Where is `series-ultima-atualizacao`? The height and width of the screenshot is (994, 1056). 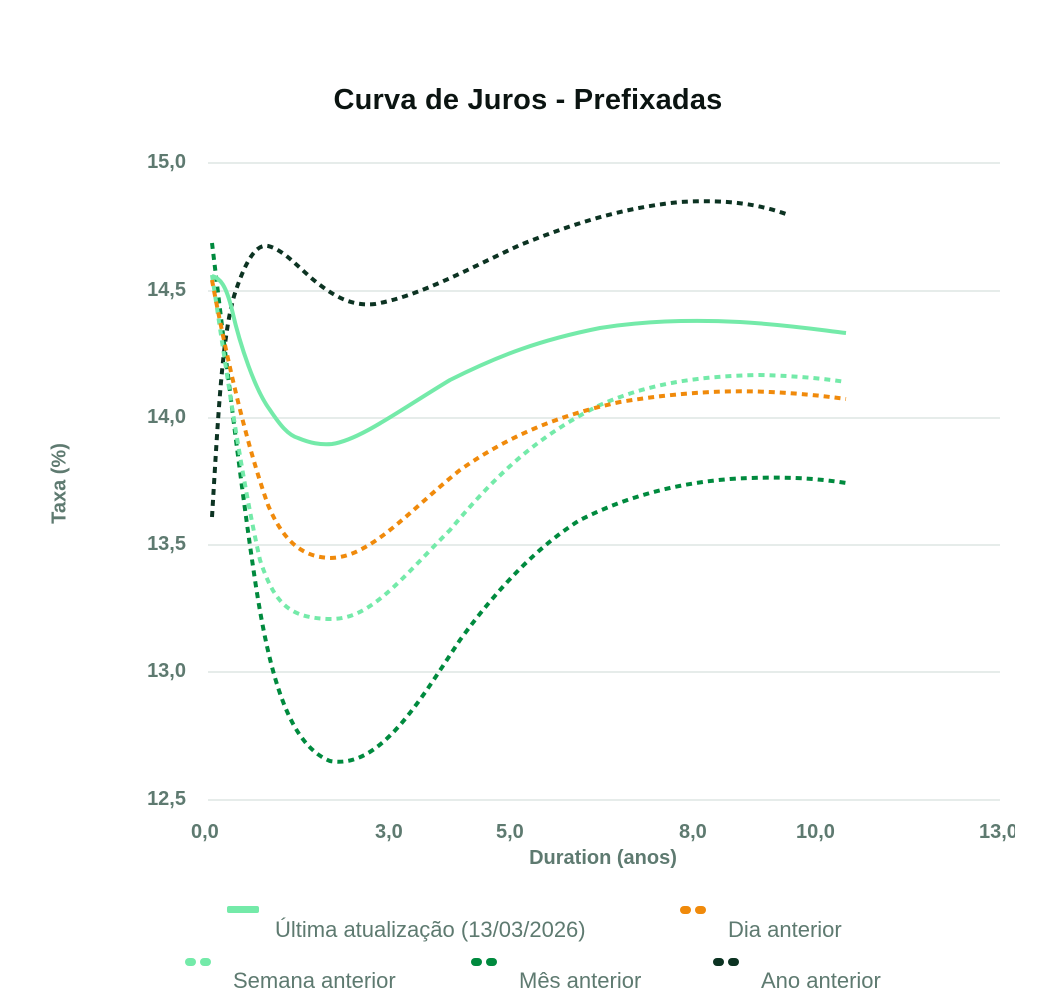 series-ultima-atualizacao is located at coordinates (529, 360).